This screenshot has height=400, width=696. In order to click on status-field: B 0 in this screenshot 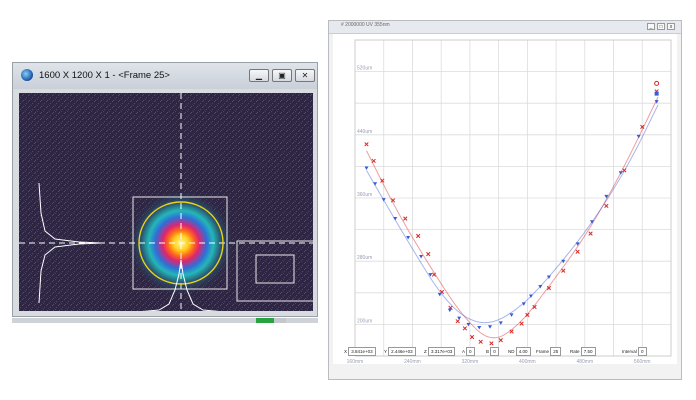, I will do `click(492, 352)`.